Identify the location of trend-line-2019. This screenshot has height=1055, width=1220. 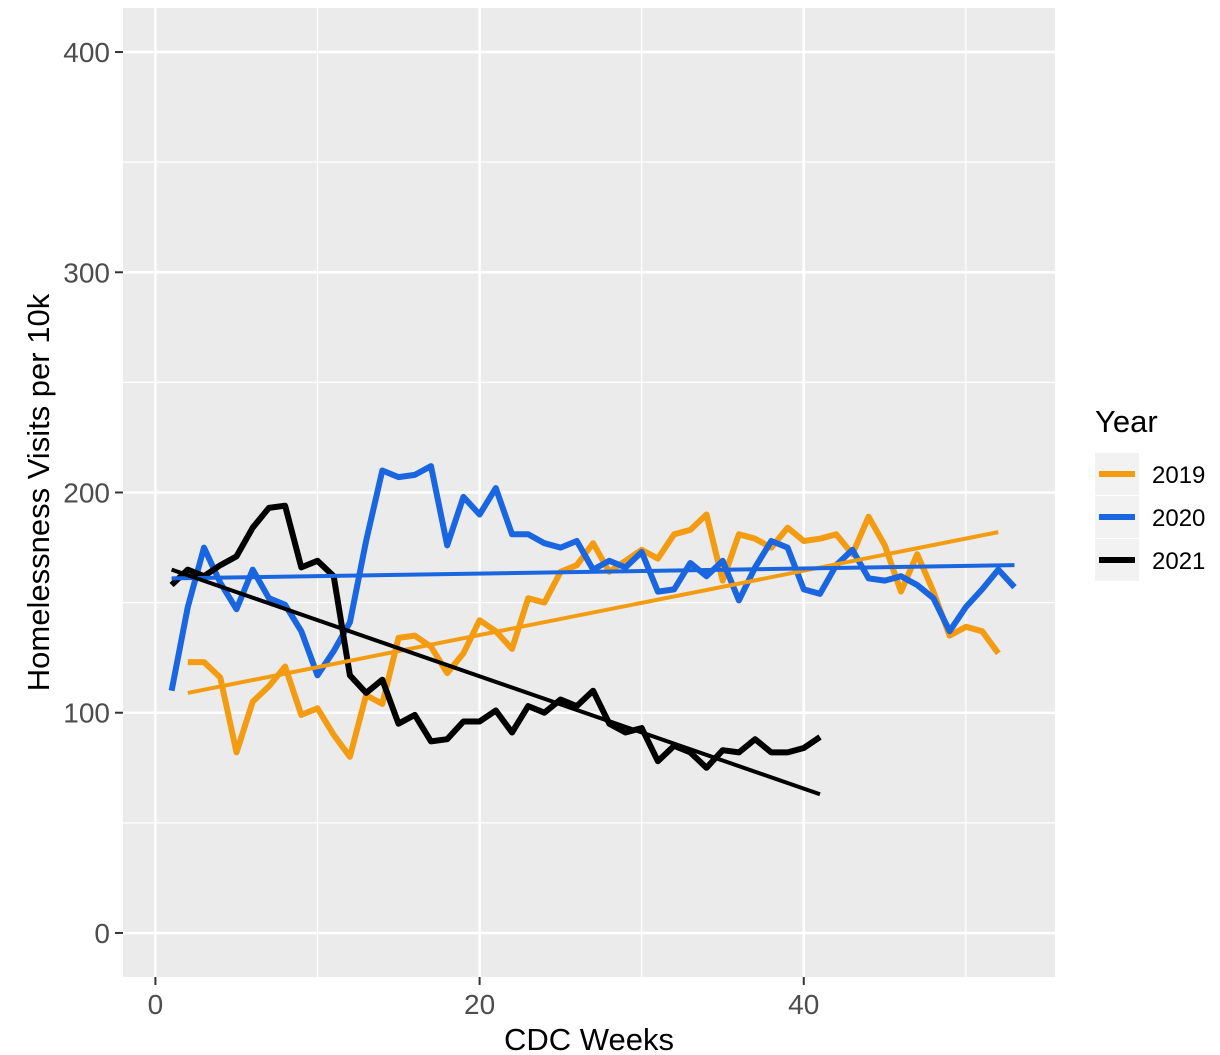
(593, 612).